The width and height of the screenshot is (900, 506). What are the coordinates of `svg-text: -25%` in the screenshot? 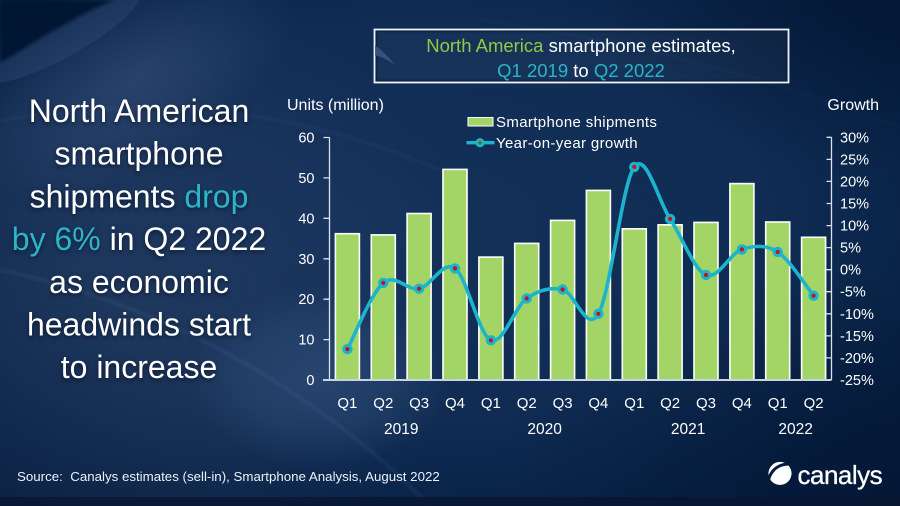 It's located at (857, 381).